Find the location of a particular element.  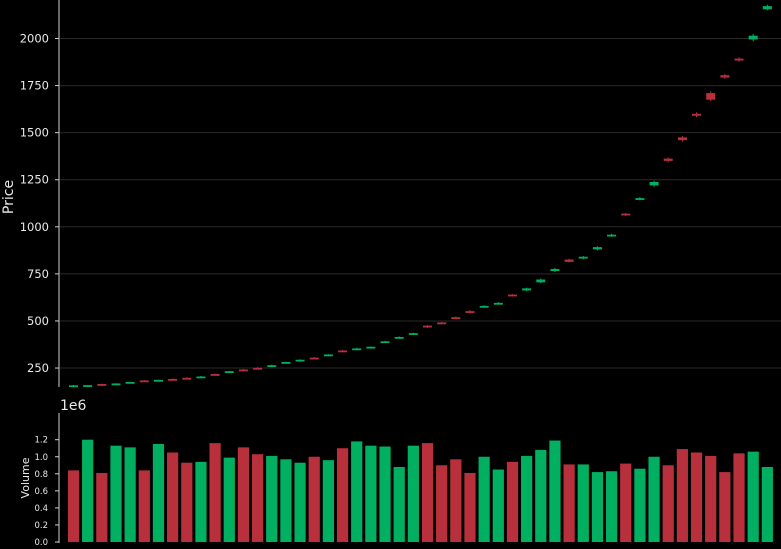

price-tick-label: 1000 is located at coordinates (34, 227).